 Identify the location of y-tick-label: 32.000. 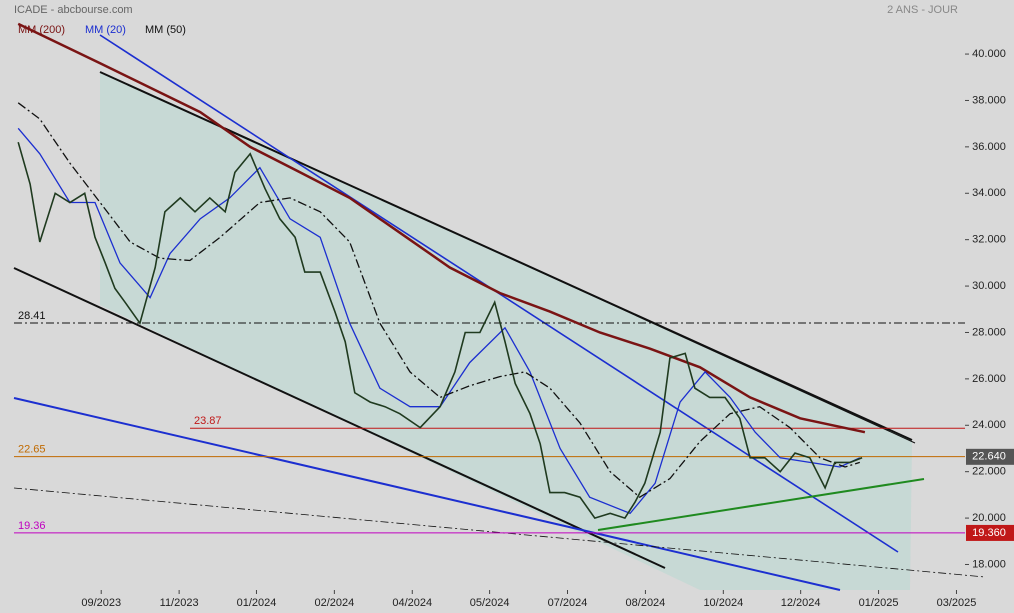
(989, 240).